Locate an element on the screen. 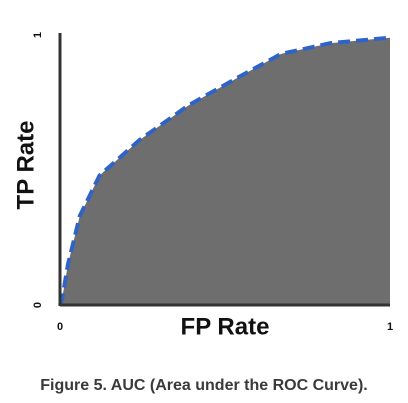 The height and width of the screenshot is (403, 408). y-axis-label: TP Rate is located at coordinates (25, 165).